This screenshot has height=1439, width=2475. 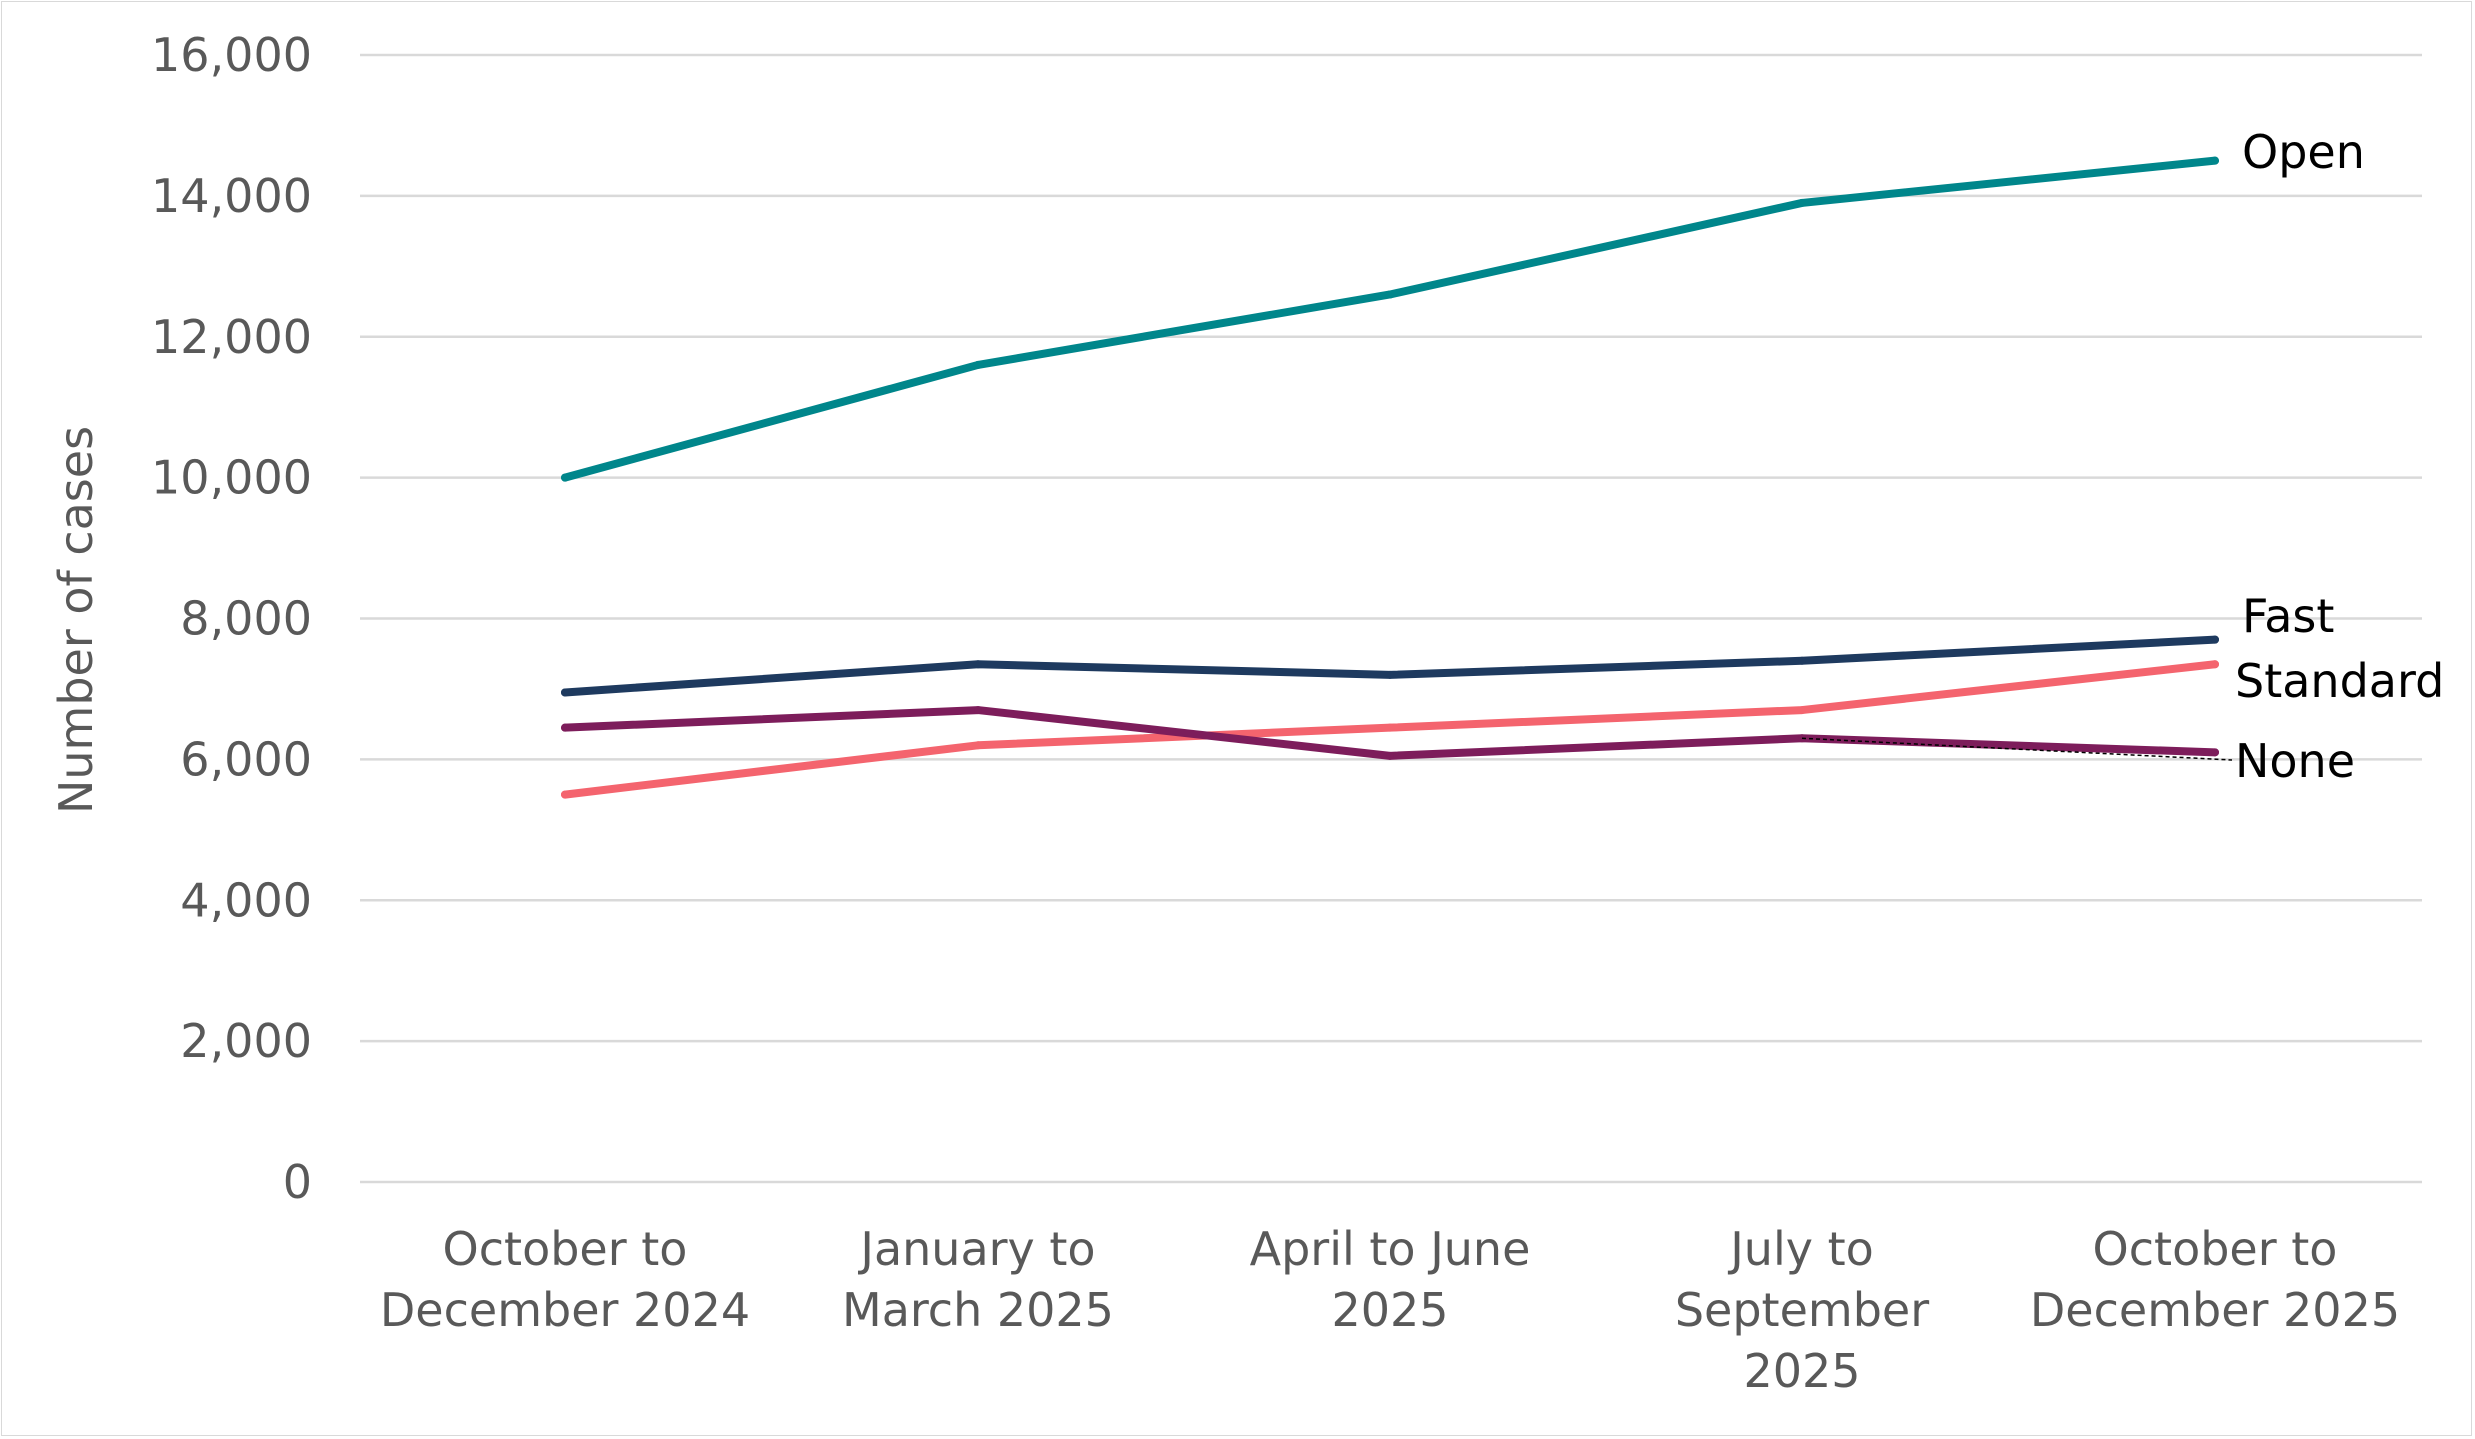 I want to click on y-tick-label: 8,000, so click(x=246, y=619).